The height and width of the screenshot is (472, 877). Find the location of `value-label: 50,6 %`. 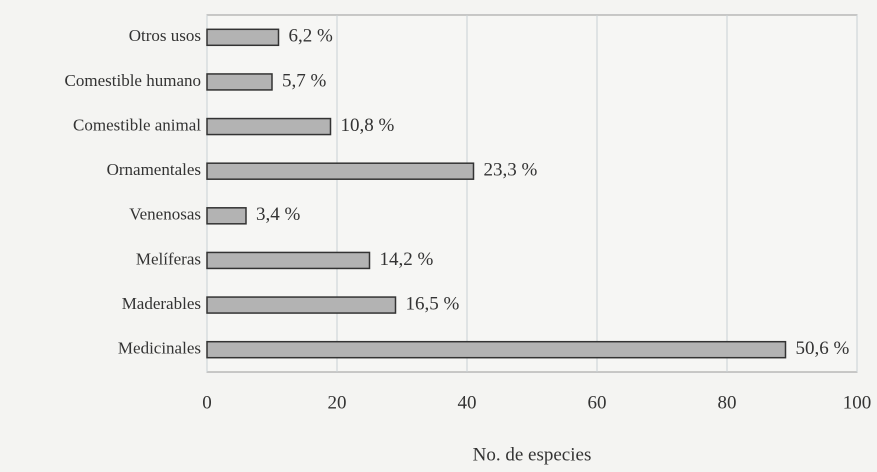

value-label: 50,6 % is located at coordinates (823, 348).